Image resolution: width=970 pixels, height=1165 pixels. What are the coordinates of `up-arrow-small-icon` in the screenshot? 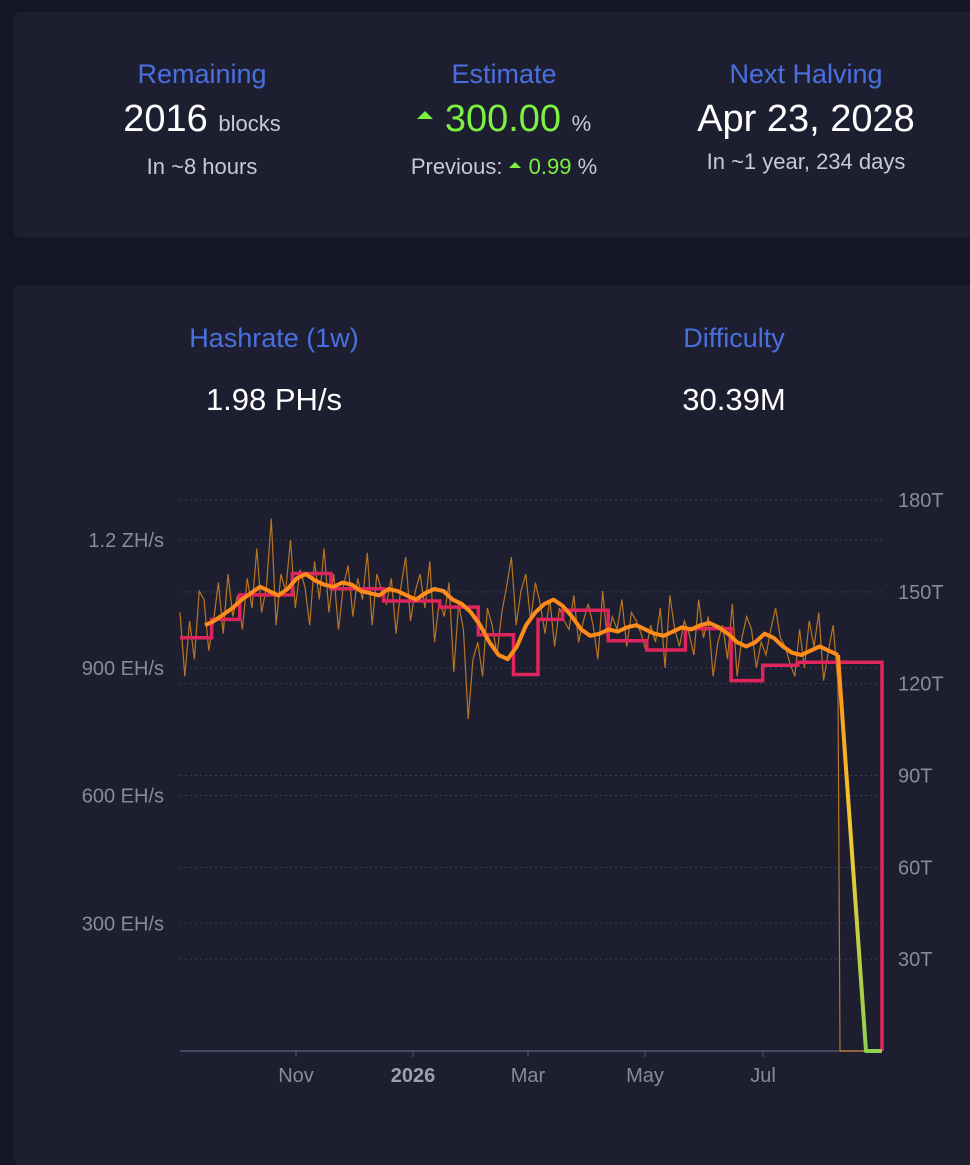 It's located at (514, 165).